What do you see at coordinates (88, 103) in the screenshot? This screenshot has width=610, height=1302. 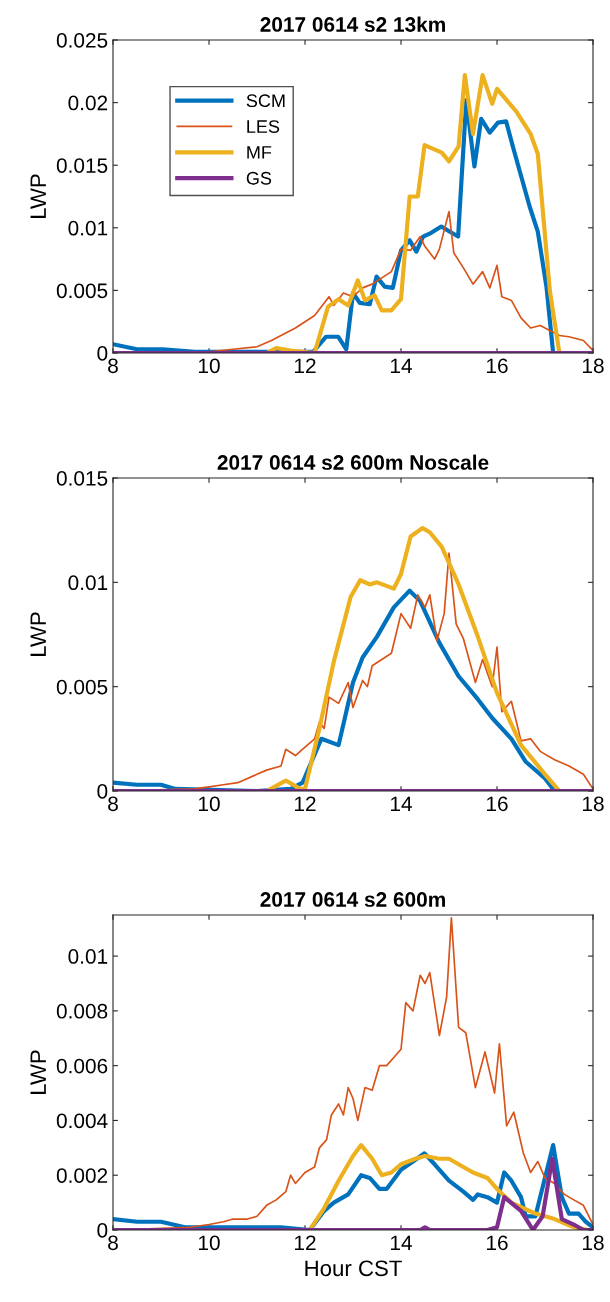 I see `y-tick-label: 0.02` at bounding box center [88, 103].